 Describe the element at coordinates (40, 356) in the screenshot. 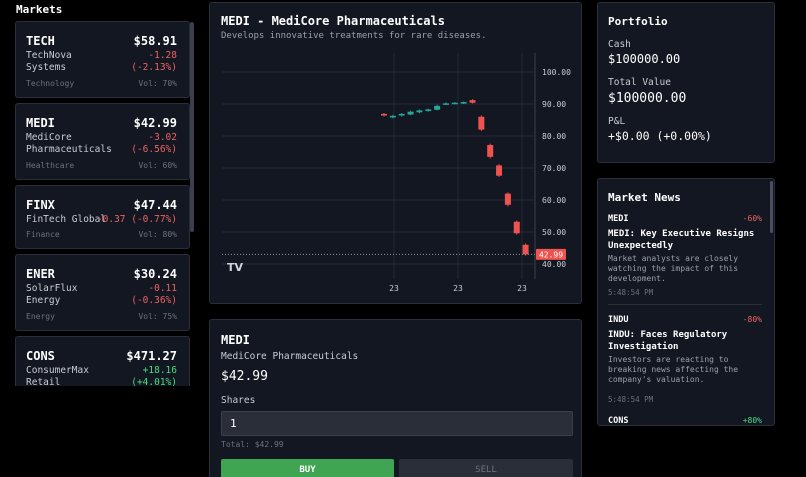

I see `stock-symbol: CONS` at that location.